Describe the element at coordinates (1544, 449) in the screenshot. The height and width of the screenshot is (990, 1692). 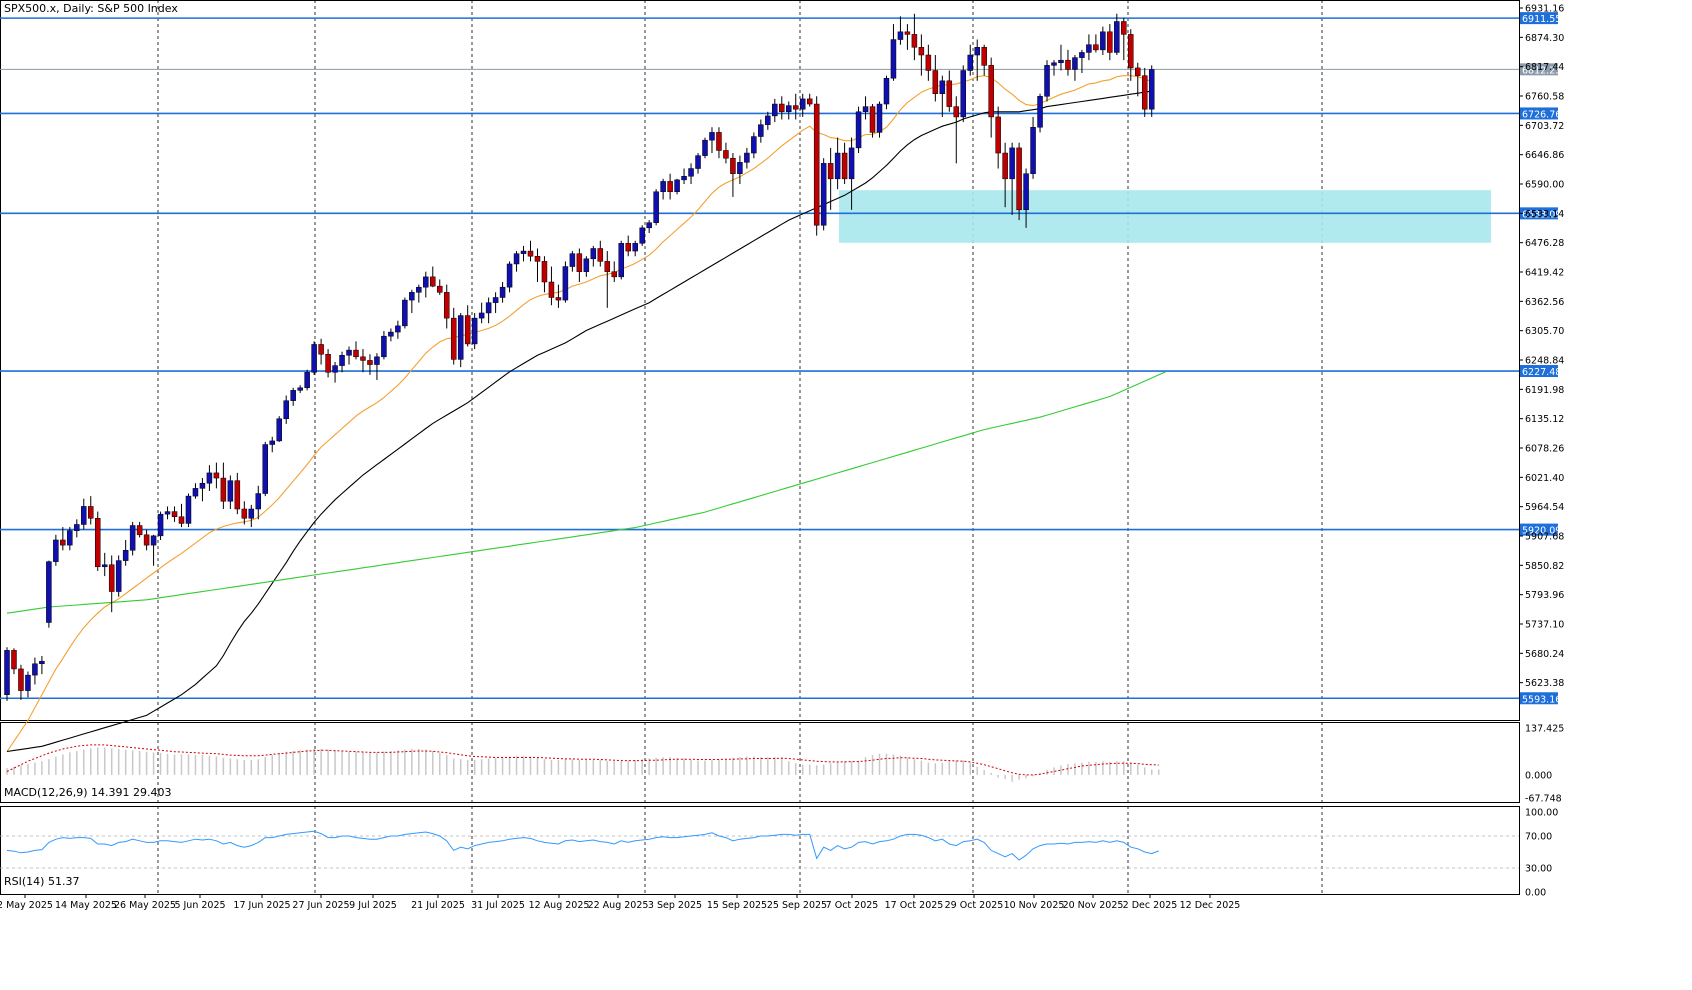
I see `price-tick-label: 6078.26` at that location.